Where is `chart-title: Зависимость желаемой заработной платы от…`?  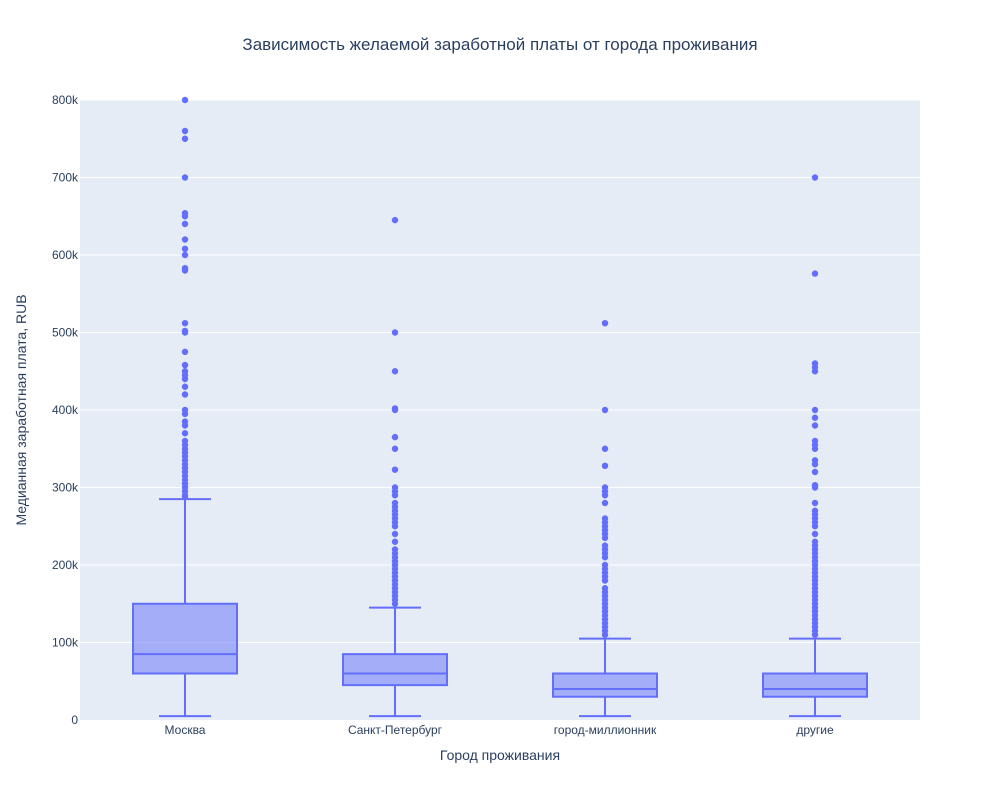 chart-title: Зависимость желаемой заработной платы от… is located at coordinates (499, 44).